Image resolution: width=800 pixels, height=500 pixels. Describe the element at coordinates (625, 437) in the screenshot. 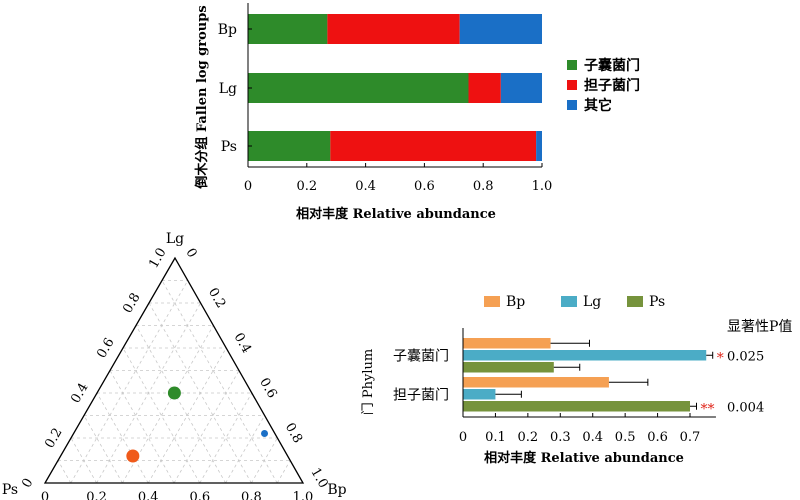

I see `x-tick-label: 0.5` at that location.